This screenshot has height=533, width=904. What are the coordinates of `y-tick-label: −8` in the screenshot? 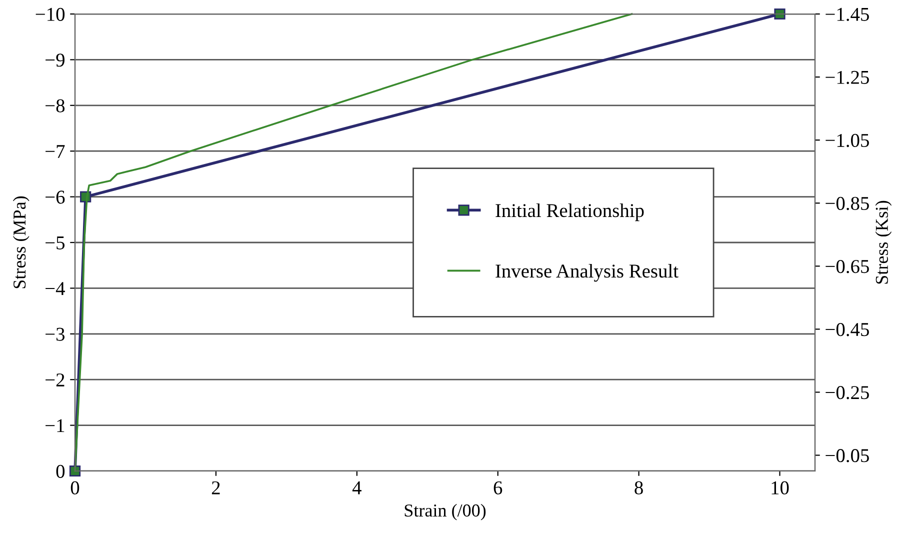 It's located at (55, 105).